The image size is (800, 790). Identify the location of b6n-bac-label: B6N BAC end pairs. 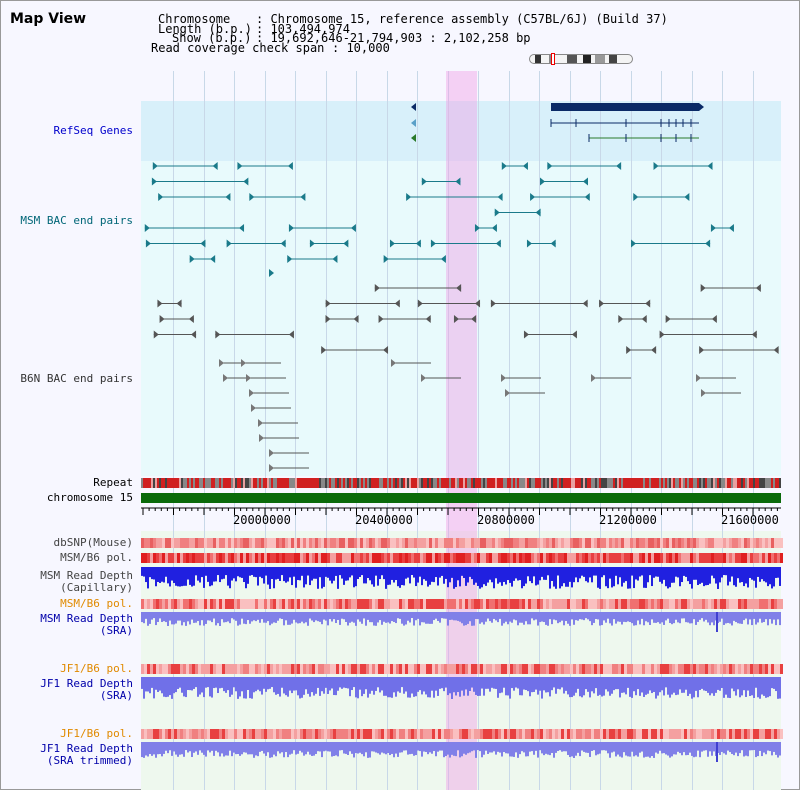
(76, 378).